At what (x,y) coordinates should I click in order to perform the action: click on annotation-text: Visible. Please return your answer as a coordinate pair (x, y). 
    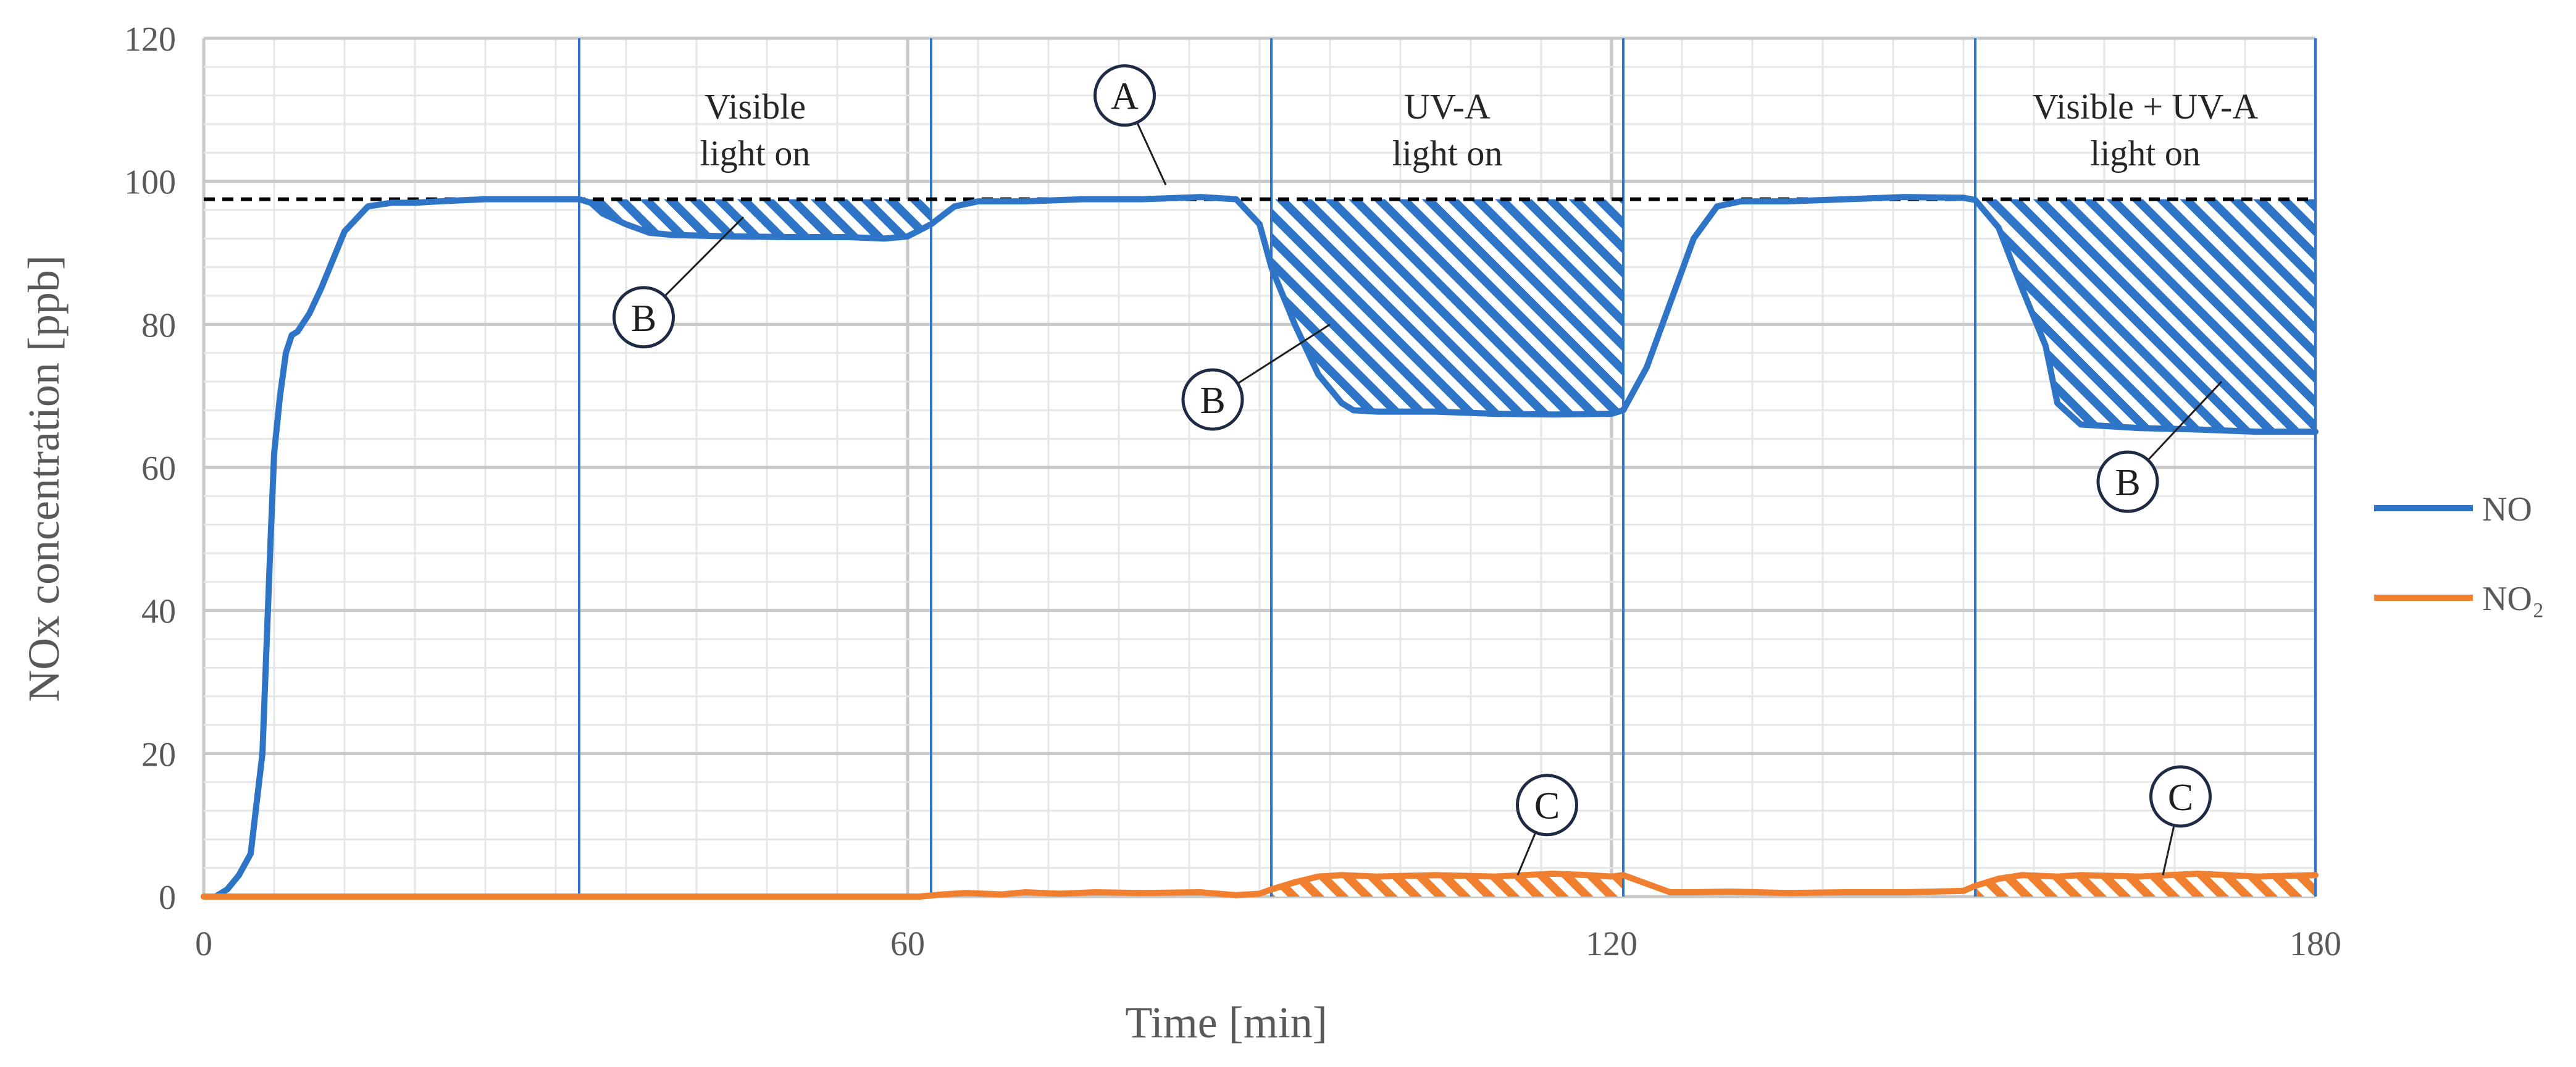
    Looking at the image, I should click on (755, 106).